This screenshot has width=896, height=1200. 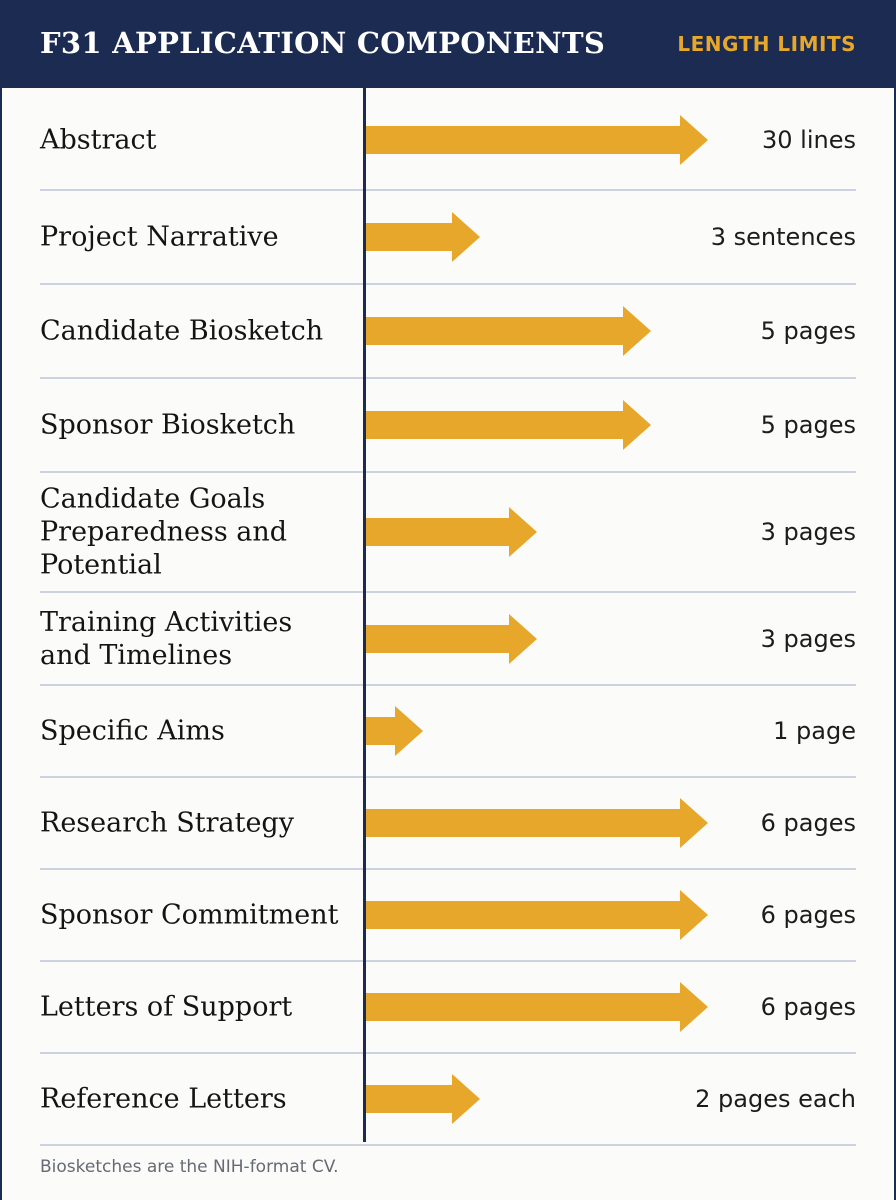 What do you see at coordinates (364, 615) in the screenshot?
I see `chart-axis-line` at bounding box center [364, 615].